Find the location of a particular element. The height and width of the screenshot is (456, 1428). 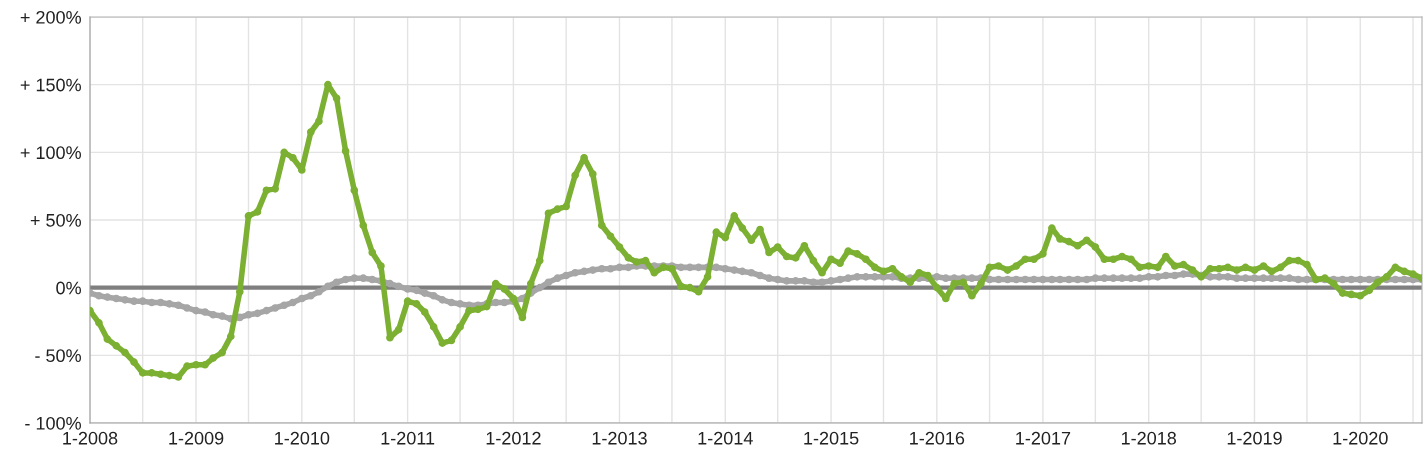

y-tick-label: + 100% is located at coordinates (50, 153).